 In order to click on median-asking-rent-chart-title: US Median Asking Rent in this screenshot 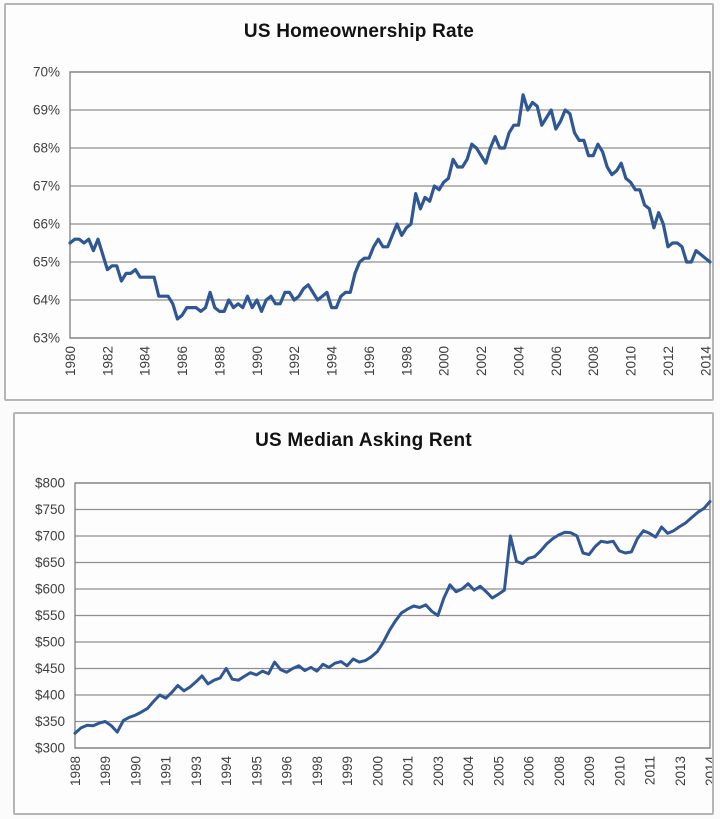, I will do `click(363, 440)`.